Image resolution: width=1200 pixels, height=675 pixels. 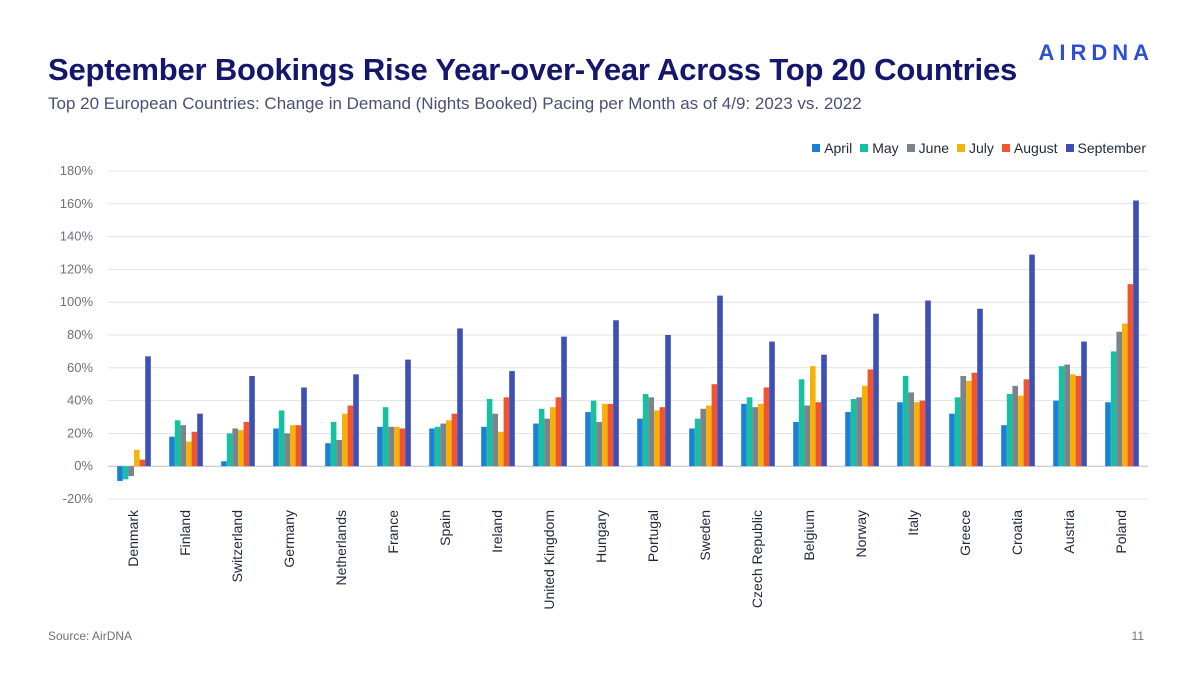 What do you see at coordinates (77, 203) in the screenshot?
I see `y-tick-label: 160%` at bounding box center [77, 203].